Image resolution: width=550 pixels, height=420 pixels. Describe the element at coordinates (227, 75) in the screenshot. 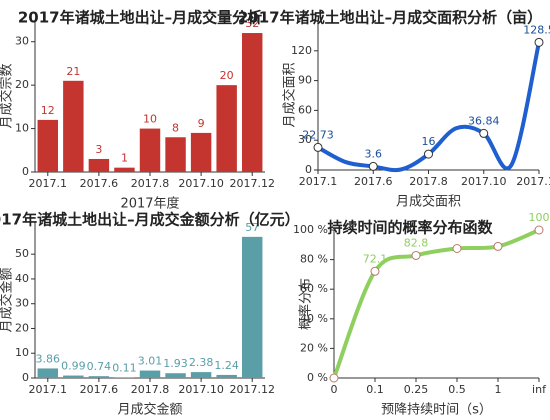

I see `value-label: 20` at that location.